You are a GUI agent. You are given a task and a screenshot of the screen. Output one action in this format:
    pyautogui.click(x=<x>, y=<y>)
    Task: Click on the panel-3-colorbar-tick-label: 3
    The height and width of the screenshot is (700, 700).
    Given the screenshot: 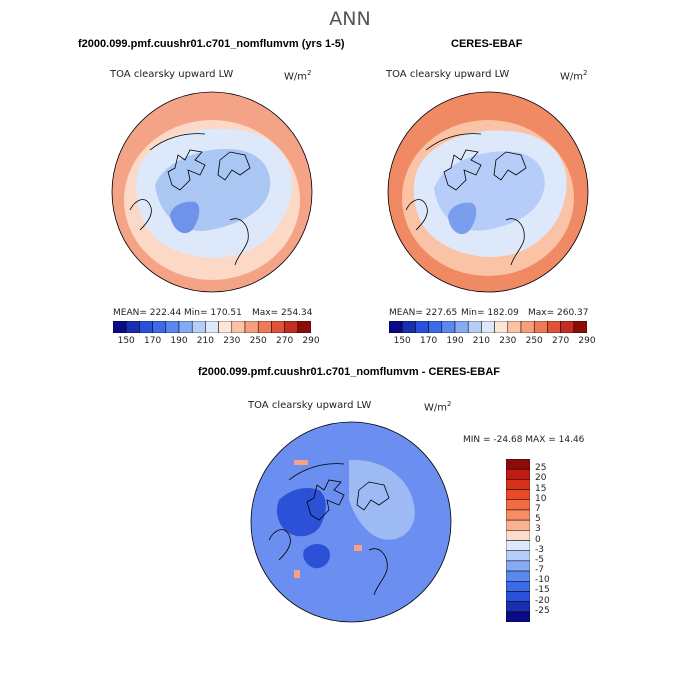 What is the action you would take?
    pyautogui.click(x=538, y=529)
    